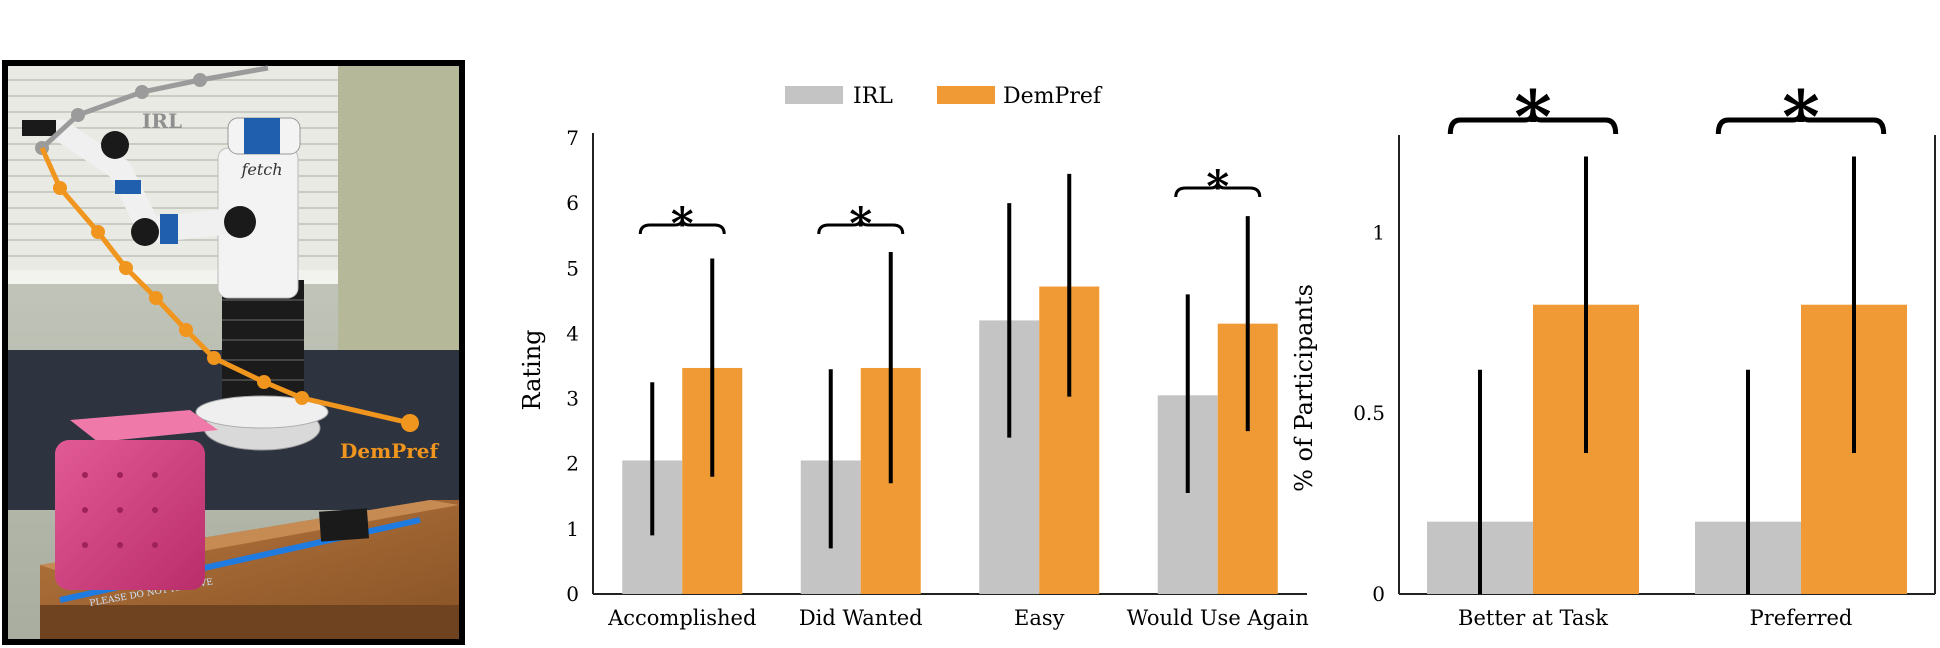  I want to click on y-tick-label: 5, so click(572, 268).